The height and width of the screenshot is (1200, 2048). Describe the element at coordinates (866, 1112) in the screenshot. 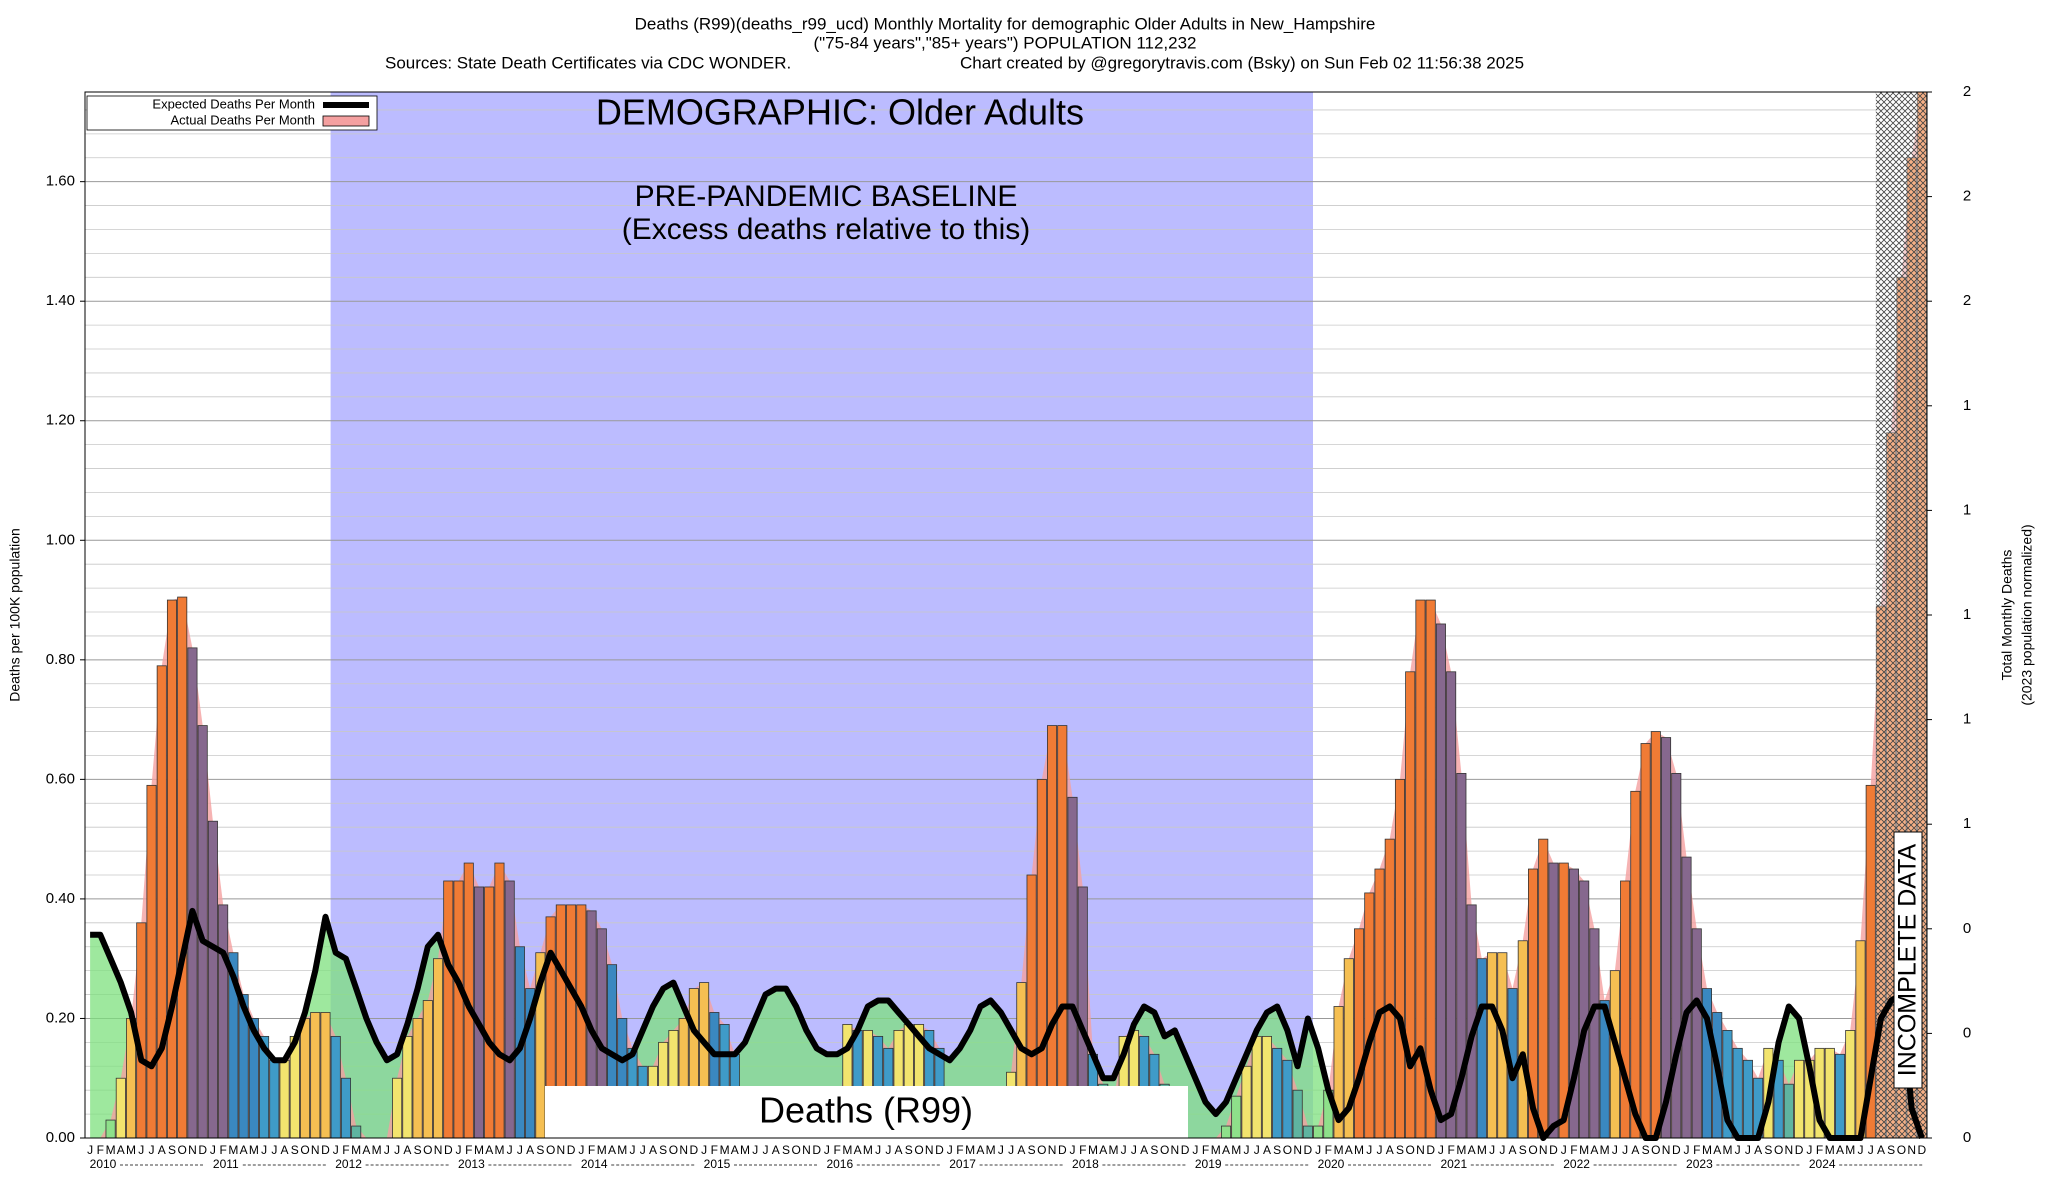

I see `cause-box` at that location.